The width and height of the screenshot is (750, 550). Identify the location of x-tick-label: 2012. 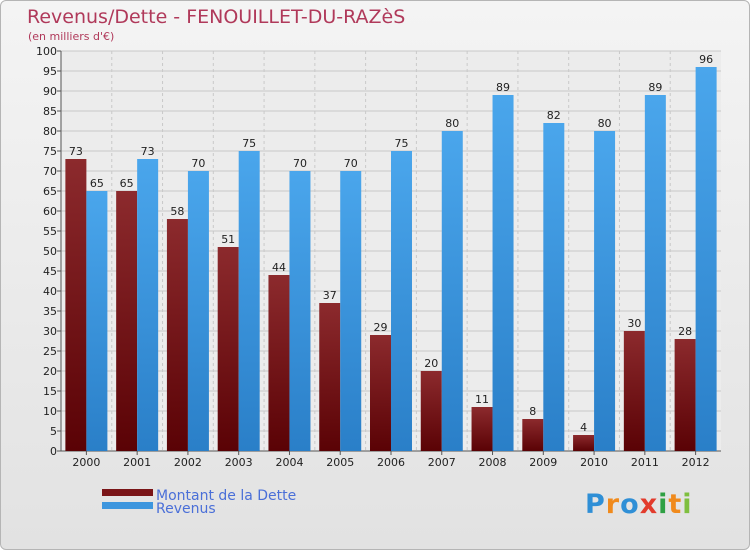
(696, 462).